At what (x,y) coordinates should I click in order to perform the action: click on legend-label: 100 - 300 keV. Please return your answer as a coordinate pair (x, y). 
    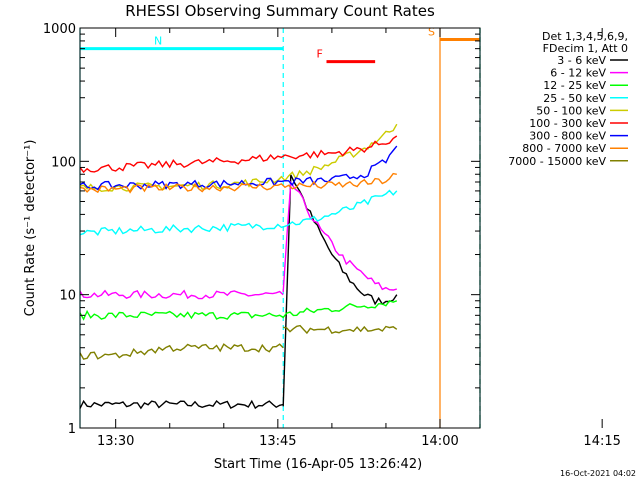
    Looking at the image, I should click on (567, 123).